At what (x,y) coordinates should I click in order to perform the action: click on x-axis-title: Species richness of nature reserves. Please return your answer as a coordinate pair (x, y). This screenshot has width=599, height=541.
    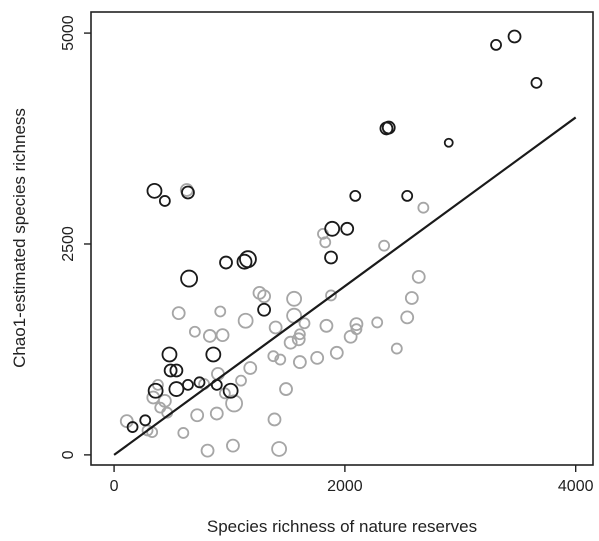
    Looking at the image, I should click on (342, 526).